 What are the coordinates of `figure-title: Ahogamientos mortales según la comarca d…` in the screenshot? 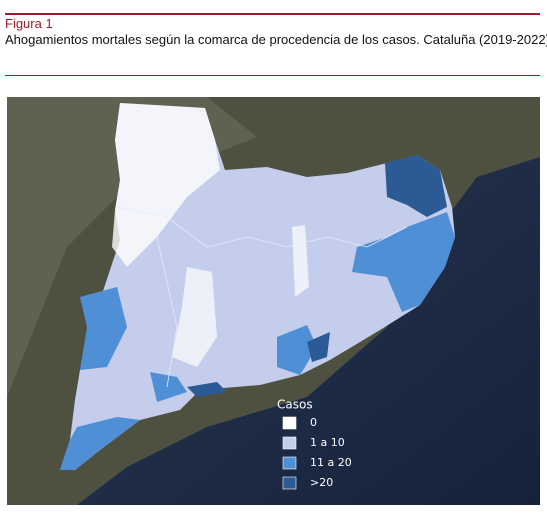 It's located at (276, 39).